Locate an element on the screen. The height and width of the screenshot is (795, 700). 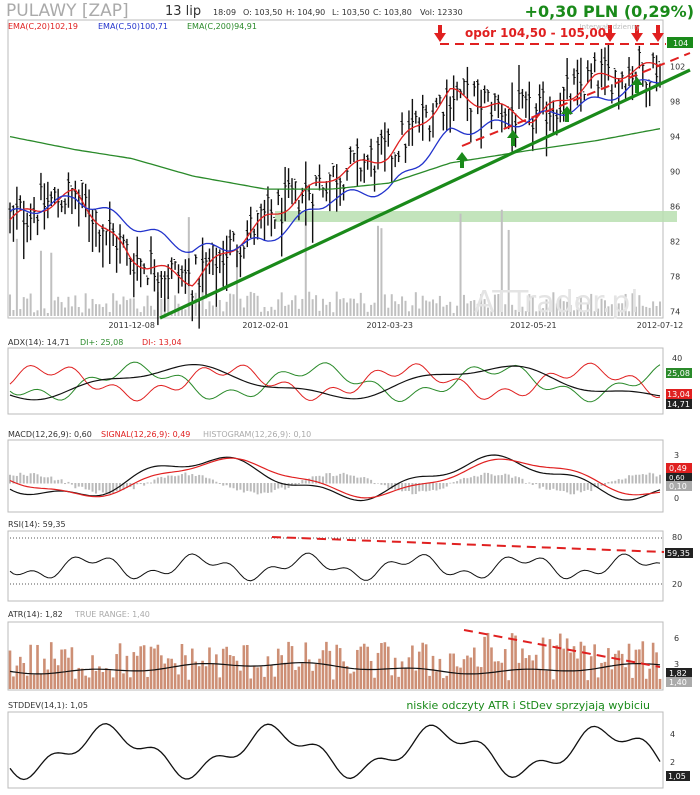
macd-badge-signal-text: 0,49 is located at coordinates (678, 468).